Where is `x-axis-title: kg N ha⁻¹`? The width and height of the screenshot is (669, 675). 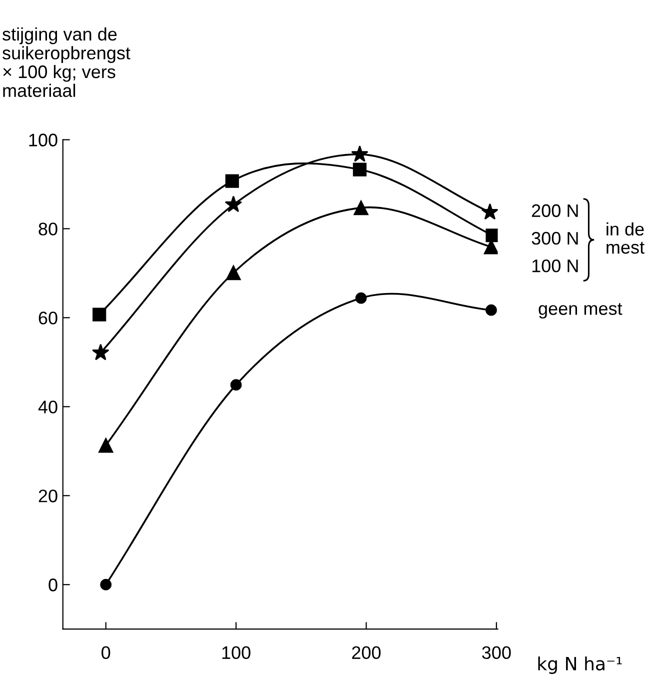
x-axis-title: kg N ha⁻¹ is located at coordinates (580, 665).